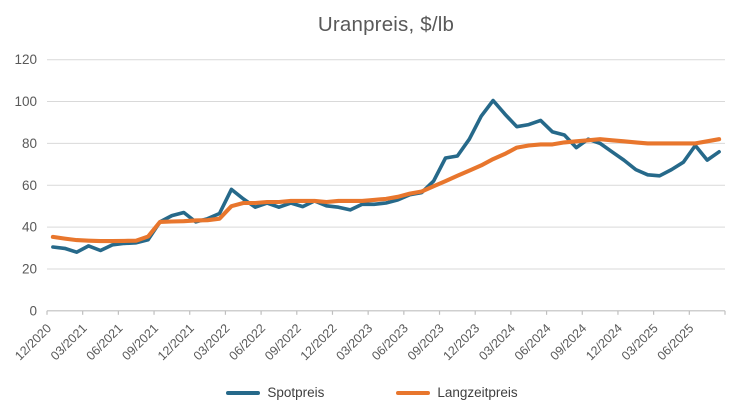  Describe the element at coordinates (105, 342) in the screenshot. I see `x-axis-label-06-2021: 06/2021` at that location.